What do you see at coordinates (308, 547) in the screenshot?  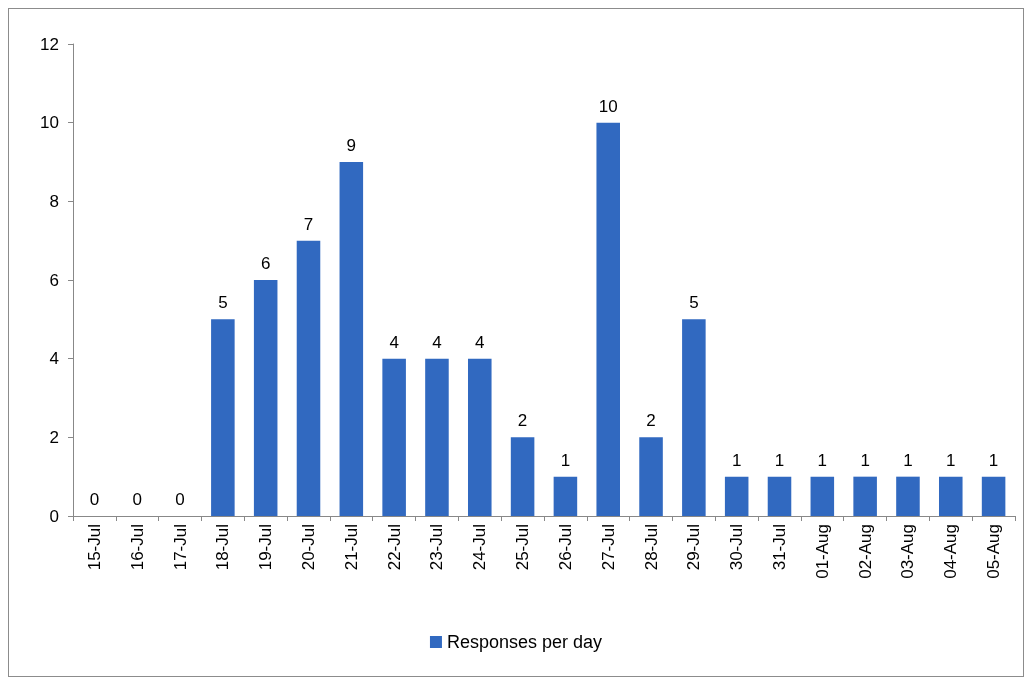 I see `x-tick-label: 20-Jul` at bounding box center [308, 547].